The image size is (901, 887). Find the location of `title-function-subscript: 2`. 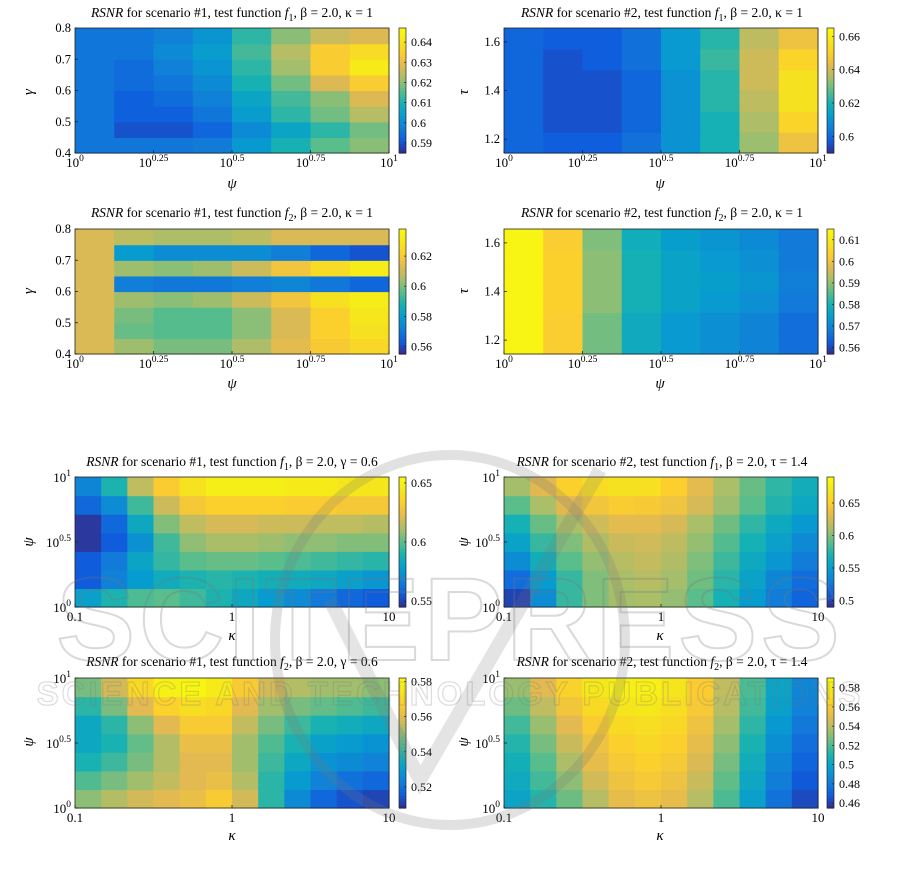

title-function-subscript: 2 is located at coordinates (286, 667).